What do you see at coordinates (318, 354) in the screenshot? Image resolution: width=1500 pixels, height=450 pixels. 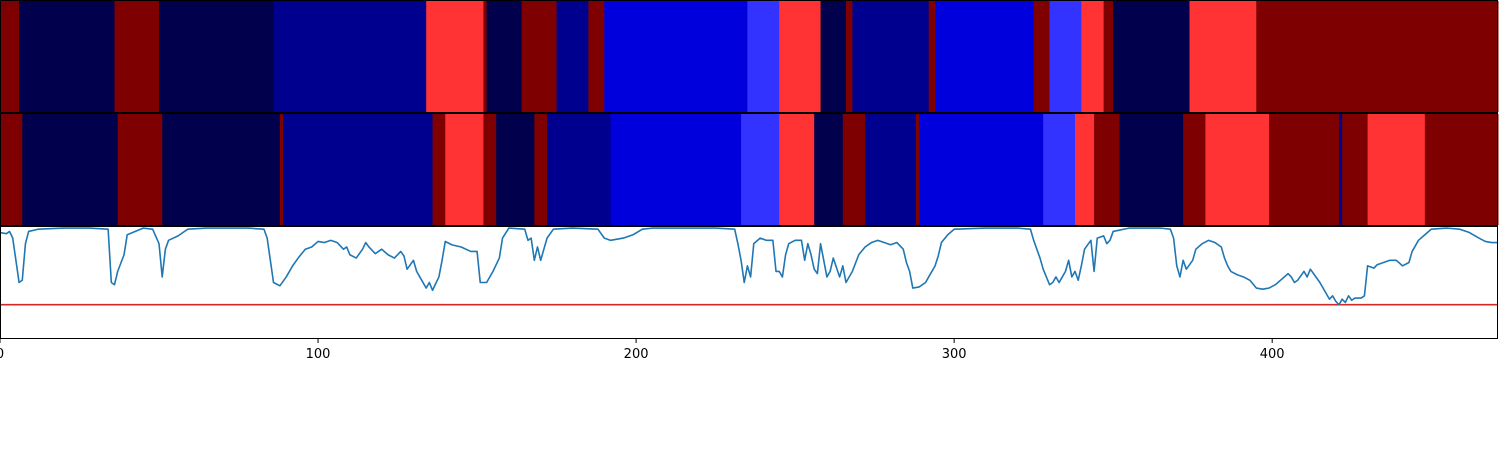 I see `x-tick-label: 100` at bounding box center [318, 354].